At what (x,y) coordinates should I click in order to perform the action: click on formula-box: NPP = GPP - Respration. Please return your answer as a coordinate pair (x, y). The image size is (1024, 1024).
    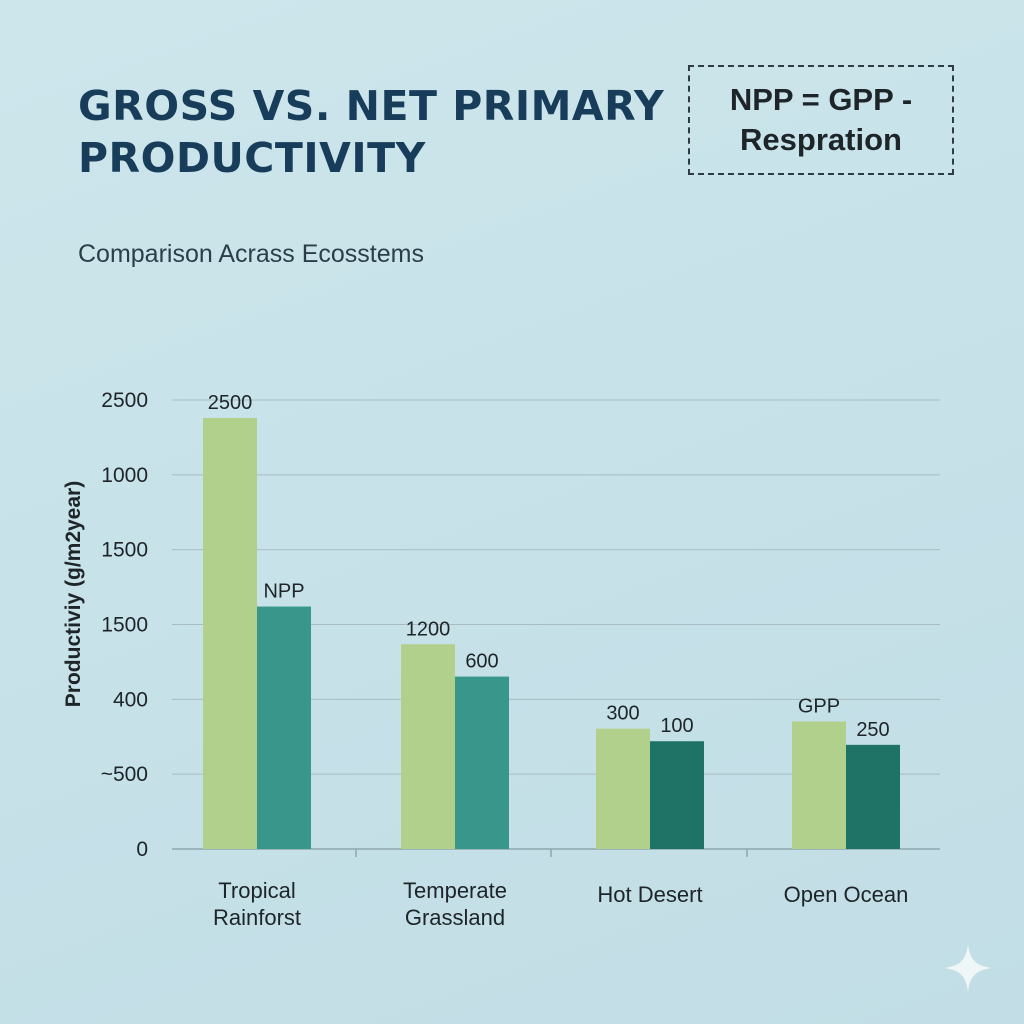
    Looking at the image, I should click on (821, 120).